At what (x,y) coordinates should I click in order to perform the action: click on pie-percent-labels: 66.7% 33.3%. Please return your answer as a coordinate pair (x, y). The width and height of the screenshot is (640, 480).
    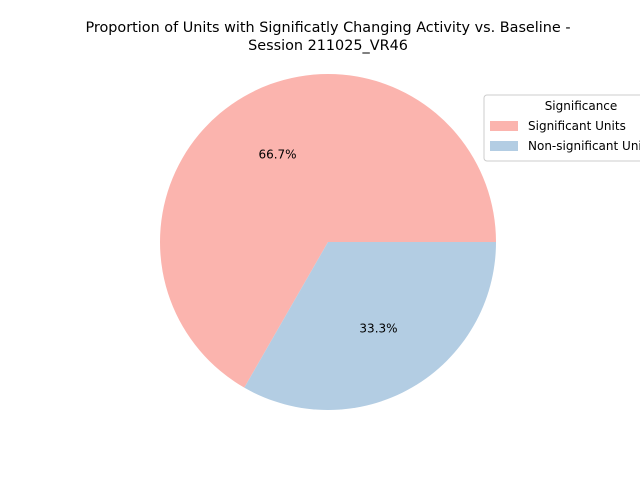
    Looking at the image, I should click on (327, 241).